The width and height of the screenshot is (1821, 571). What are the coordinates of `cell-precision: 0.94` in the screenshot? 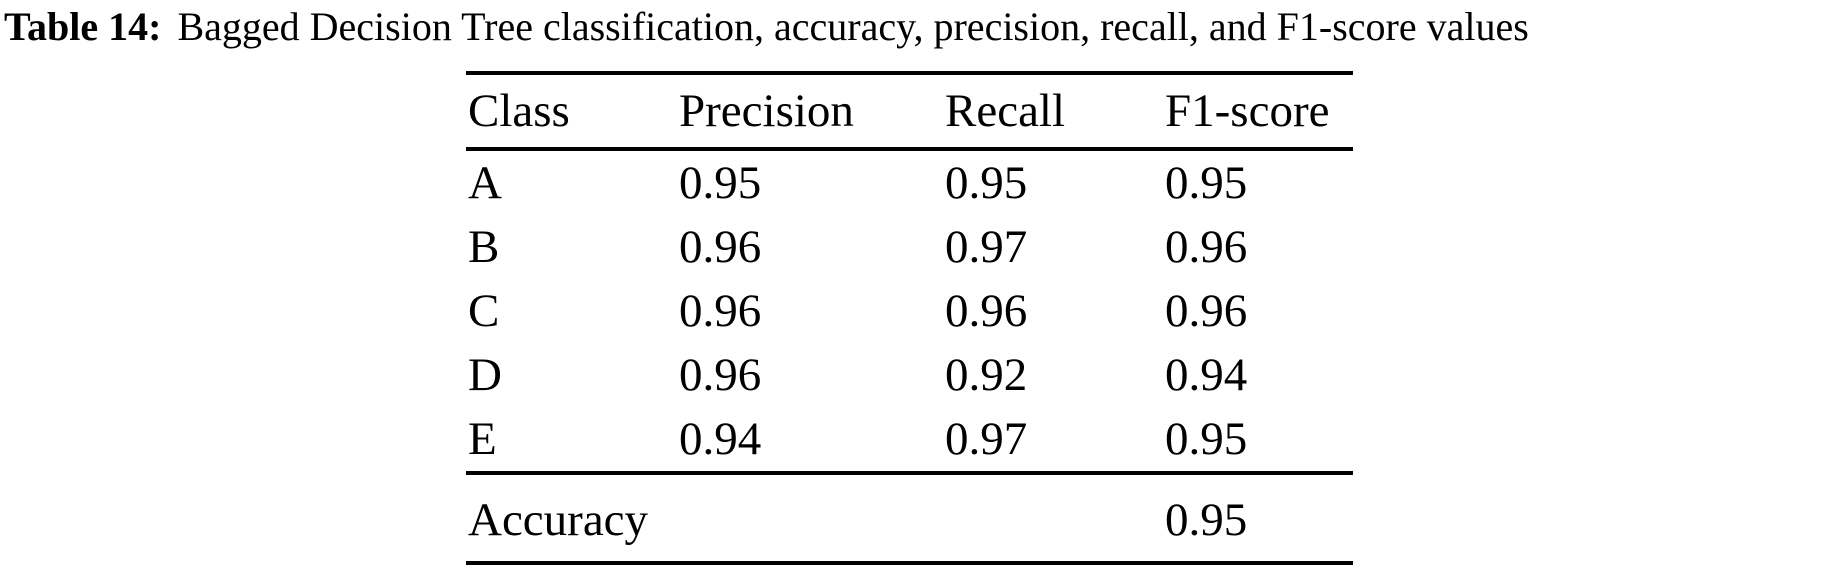 It's located at (720, 439).